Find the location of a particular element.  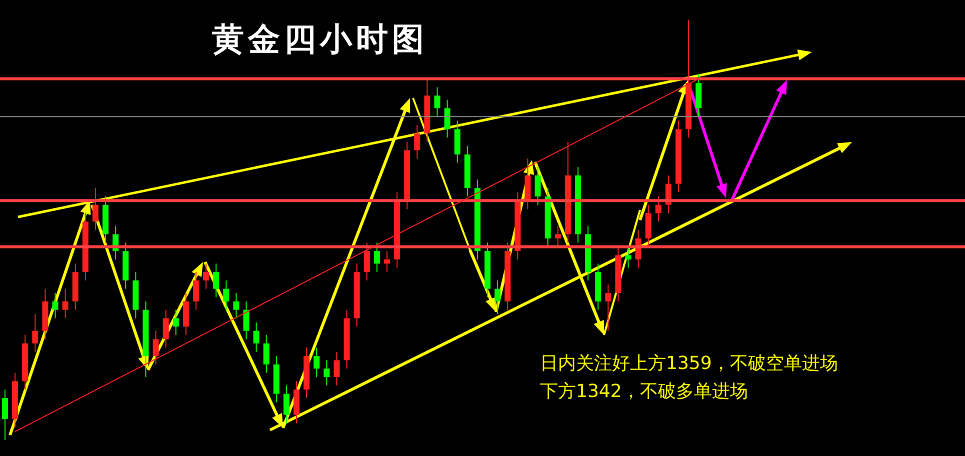

annotation: 下方1342，不破多单进场 is located at coordinates (644, 392).